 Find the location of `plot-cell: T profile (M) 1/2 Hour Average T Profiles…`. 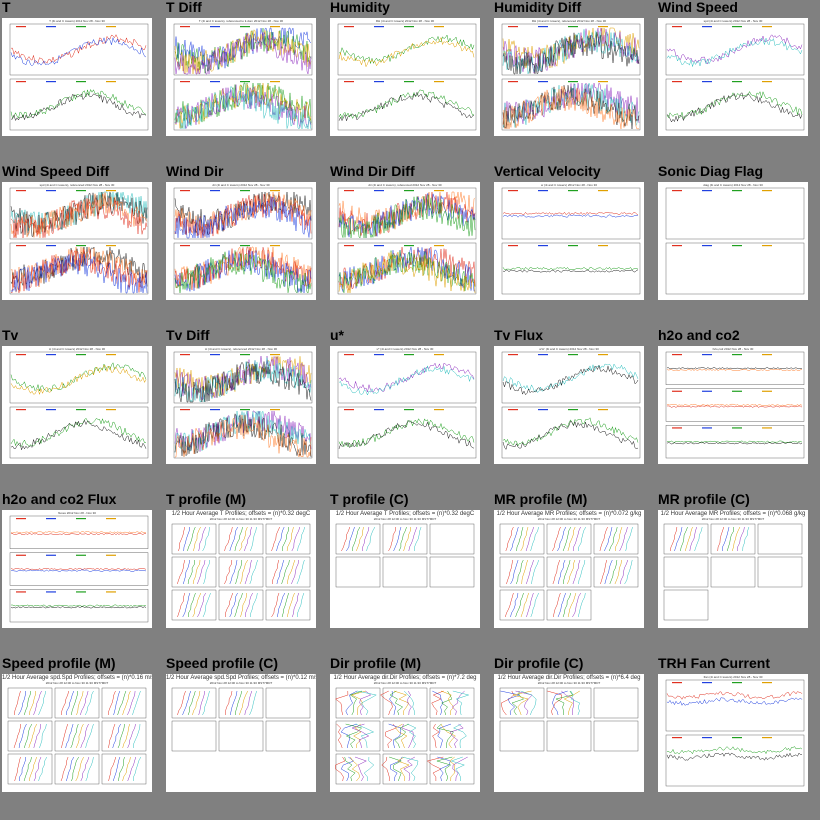

plot-cell: T profile (M) 1/2 Hour Average T Profiles… is located at coordinates (246, 573).